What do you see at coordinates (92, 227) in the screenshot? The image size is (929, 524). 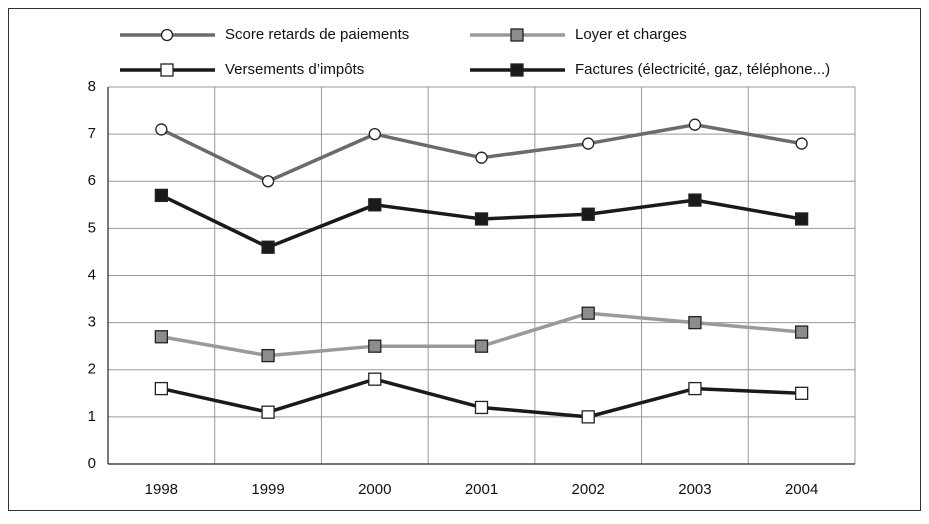 I see `y-tick-label: 5` at bounding box center [92, 227].